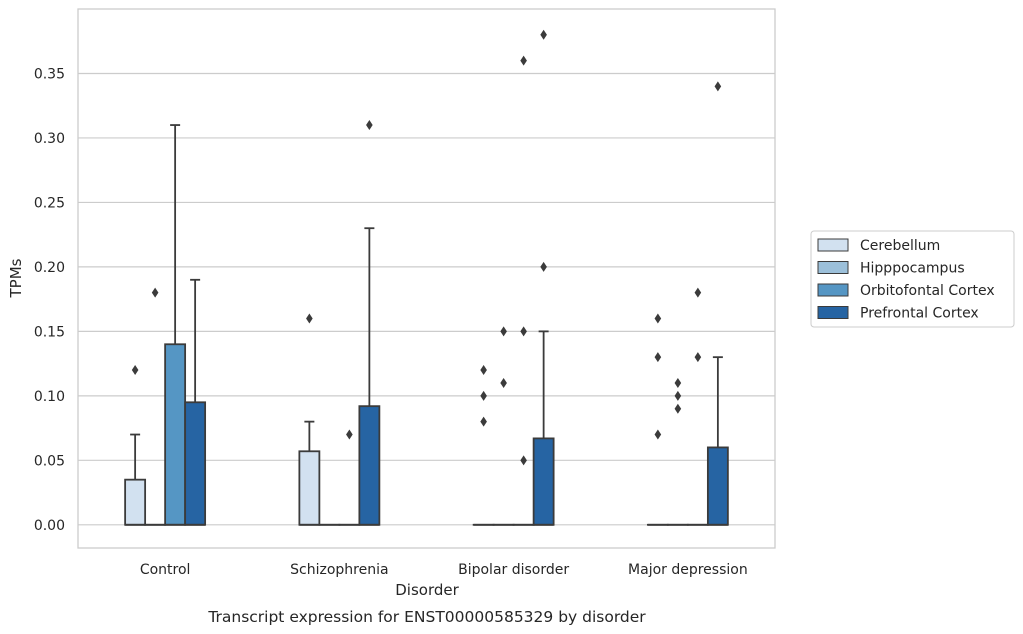  What do you see at coordinates (339, 570) in the screenshot?
I see `x-tick-label: Schizophrenia` at bounding box center [339, 570].